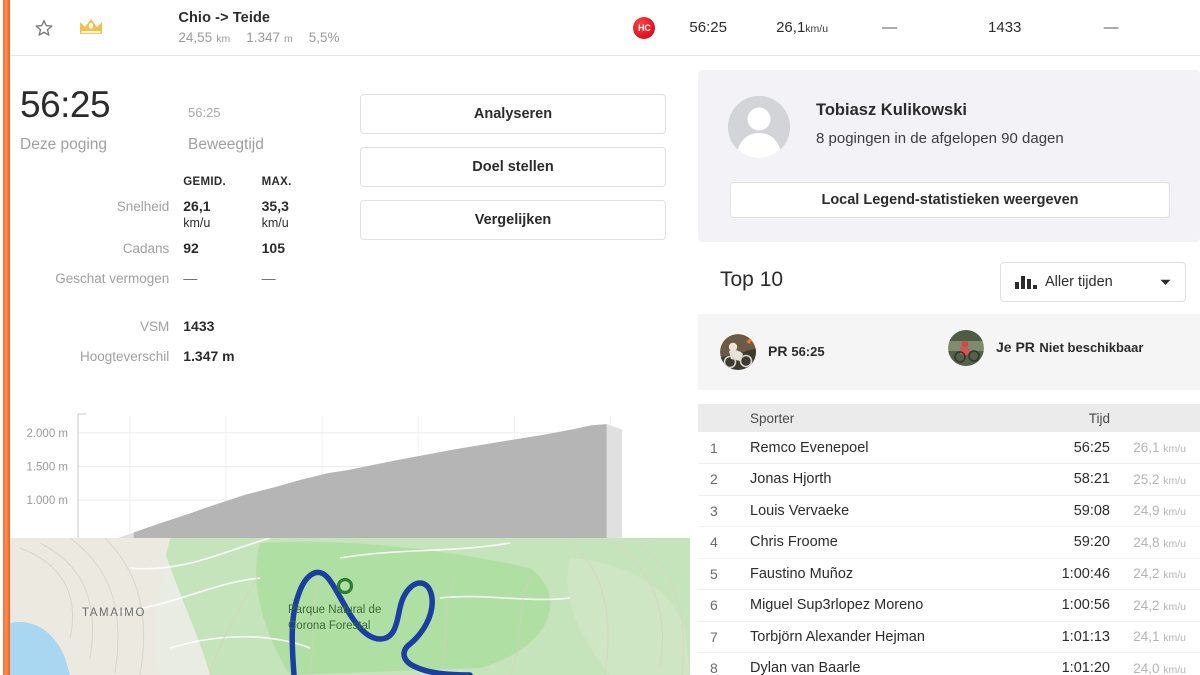 Image resolution: width=1200 pixels, height=675 pixels. Describe the element at coordinates (1005, 27) in the screenshot. I see `header-vam: 1433` at that location.